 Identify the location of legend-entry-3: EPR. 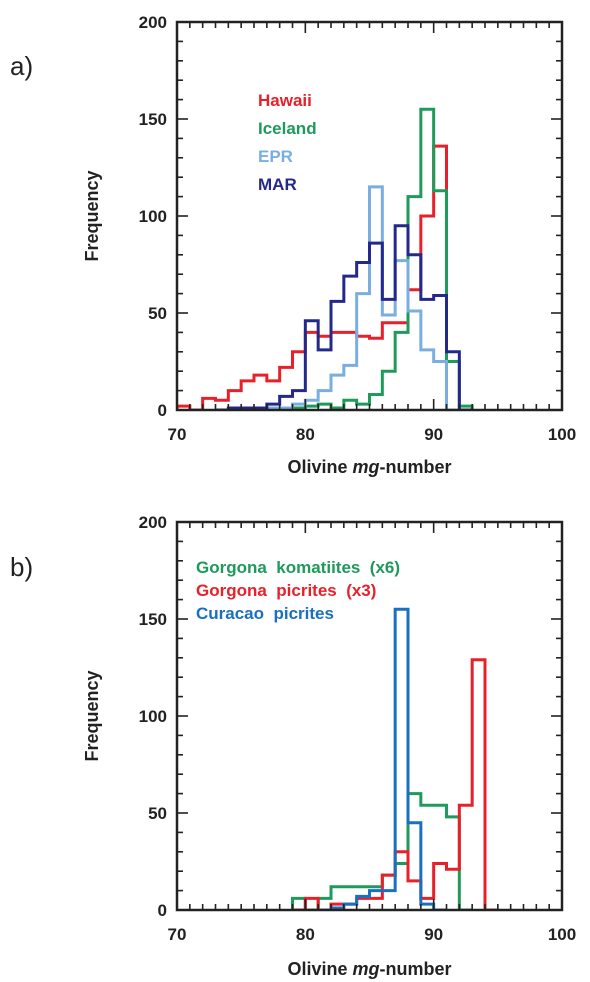
(275, 156).